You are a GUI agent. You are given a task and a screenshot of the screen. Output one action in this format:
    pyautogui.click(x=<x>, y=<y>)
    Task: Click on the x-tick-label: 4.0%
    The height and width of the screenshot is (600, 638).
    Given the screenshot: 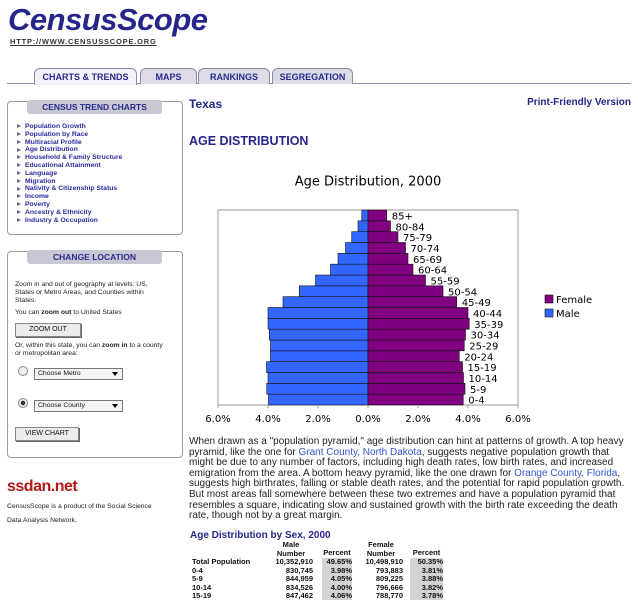 What is the action you would take?
    pyautogui.click(x=467, y=419)
    